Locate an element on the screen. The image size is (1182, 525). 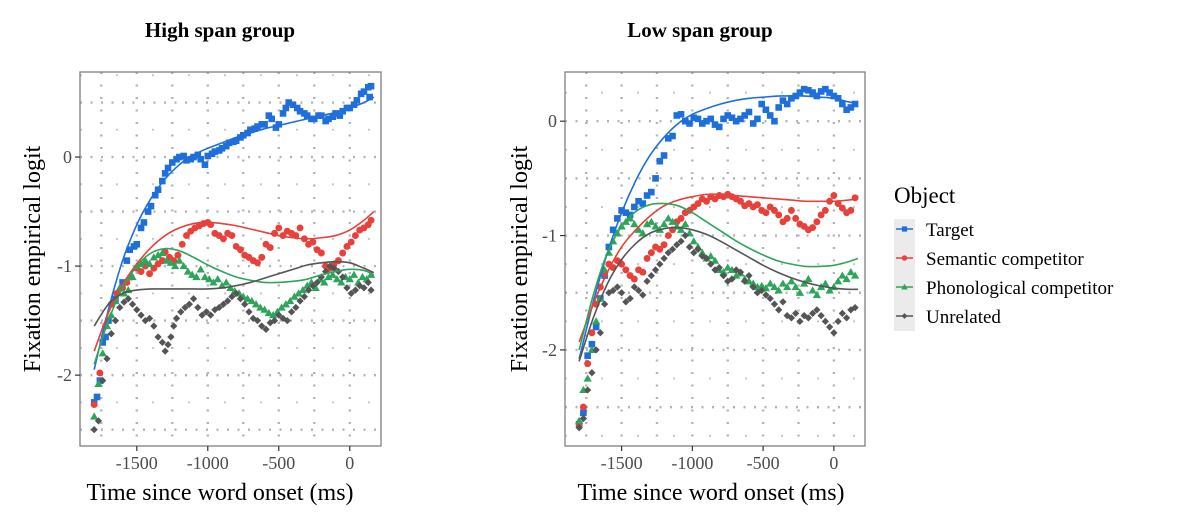
y-tick-label: -1 is located at coordinates (549, 236).